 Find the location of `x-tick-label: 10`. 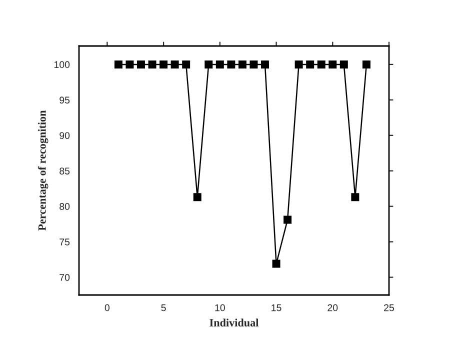

x-tick-label: 10 is located at coordinates (220, 308).